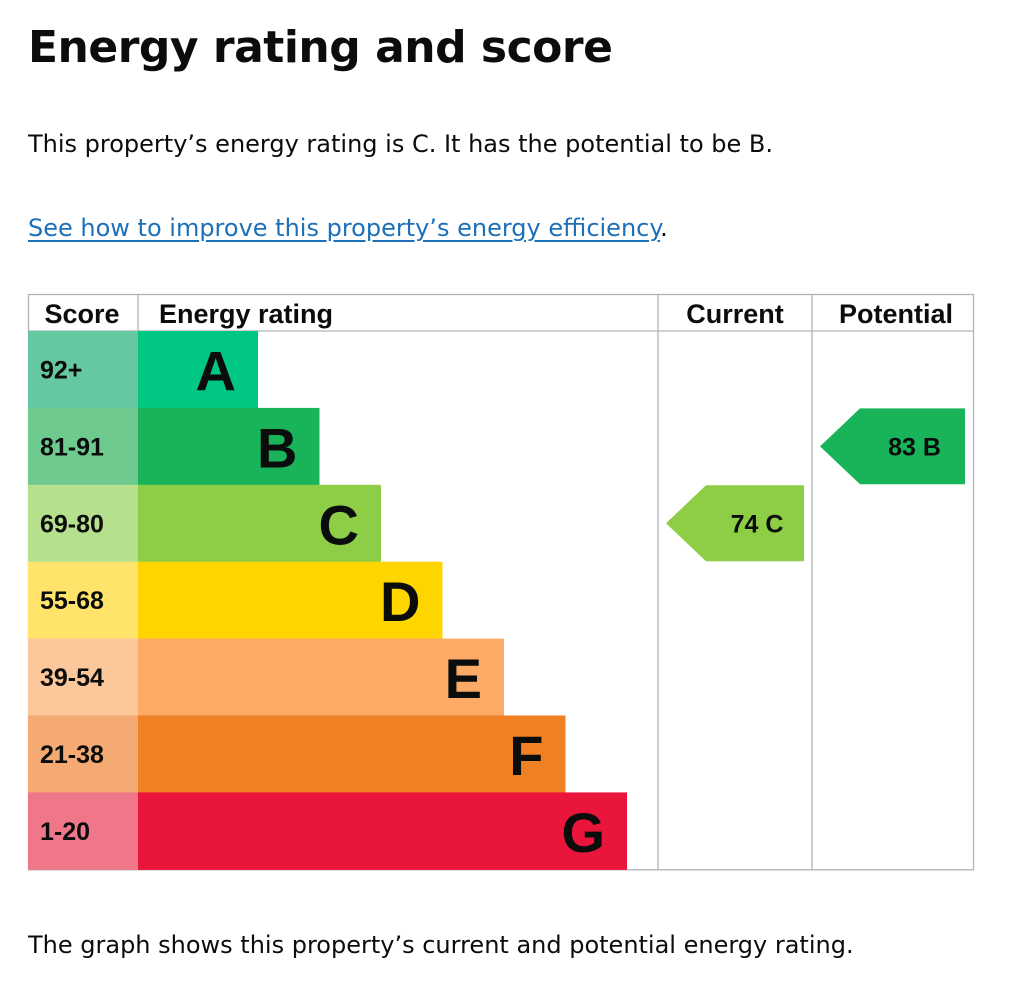 This screenshot has height=997, width=1024. What do you see at coordinates (583, 832) in the screenshot?
I see `rating-letter-g: G` at bounding box center [583, 832].